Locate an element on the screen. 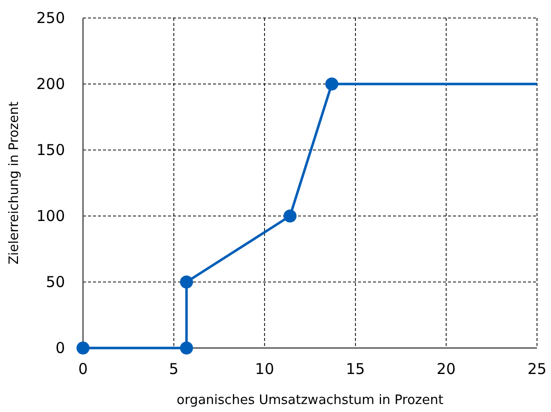  x-axis-title: organisches Umsatzwachstum in Prozent is located at coordinates (310, 400).